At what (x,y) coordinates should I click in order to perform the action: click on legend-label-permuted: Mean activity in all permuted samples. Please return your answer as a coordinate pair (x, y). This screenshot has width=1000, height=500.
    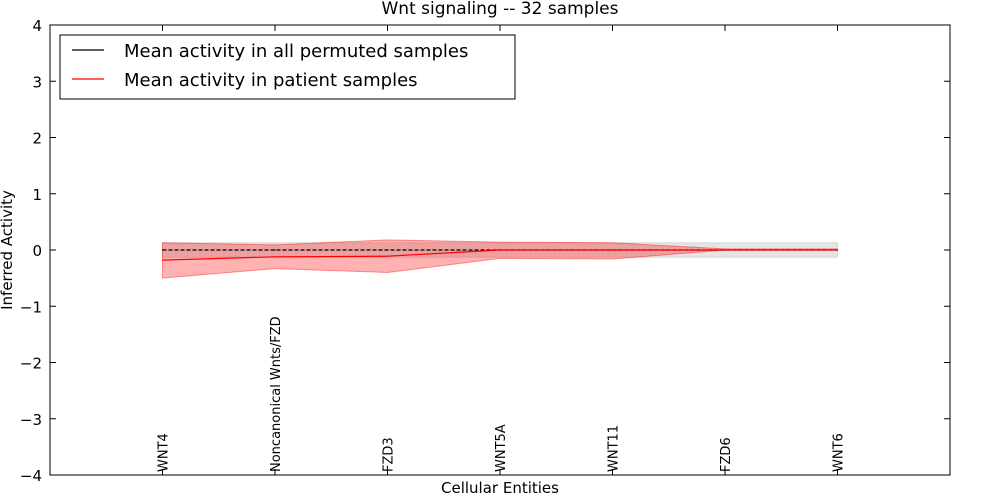
    Looking at the image, I should click on (296, 51).